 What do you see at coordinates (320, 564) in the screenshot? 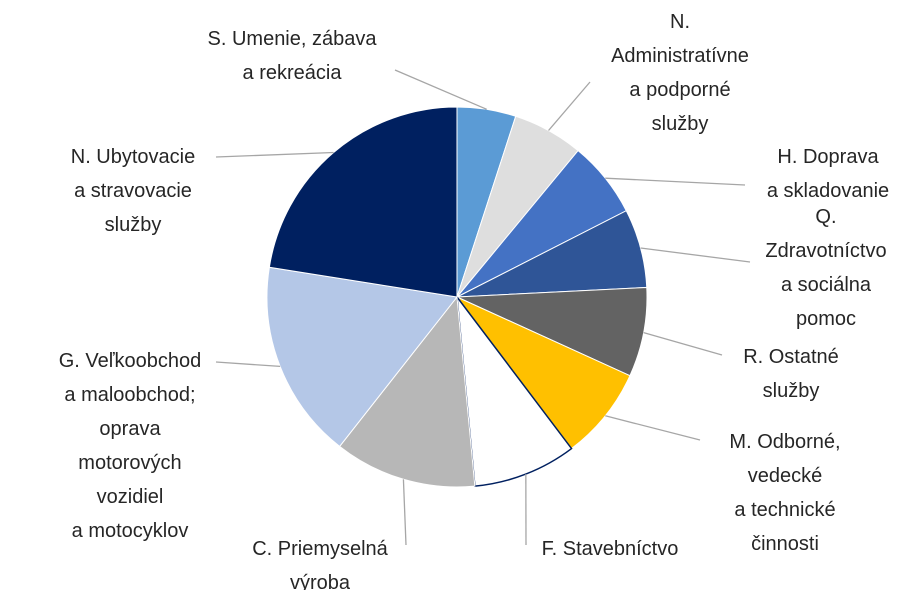
I see `slice-label: C. Priemyselná výroba` at bounding box center [320, 564].